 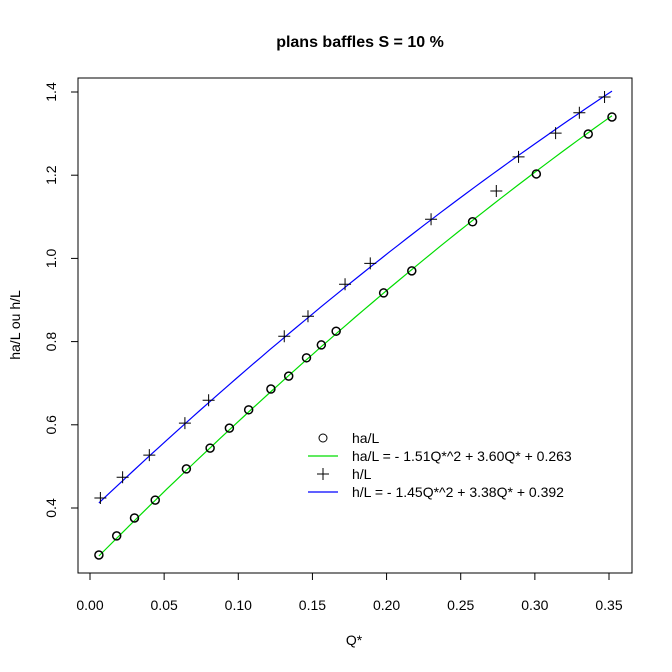 I want to click on x-tick-label: 0.30, so click(x=534, y=605).